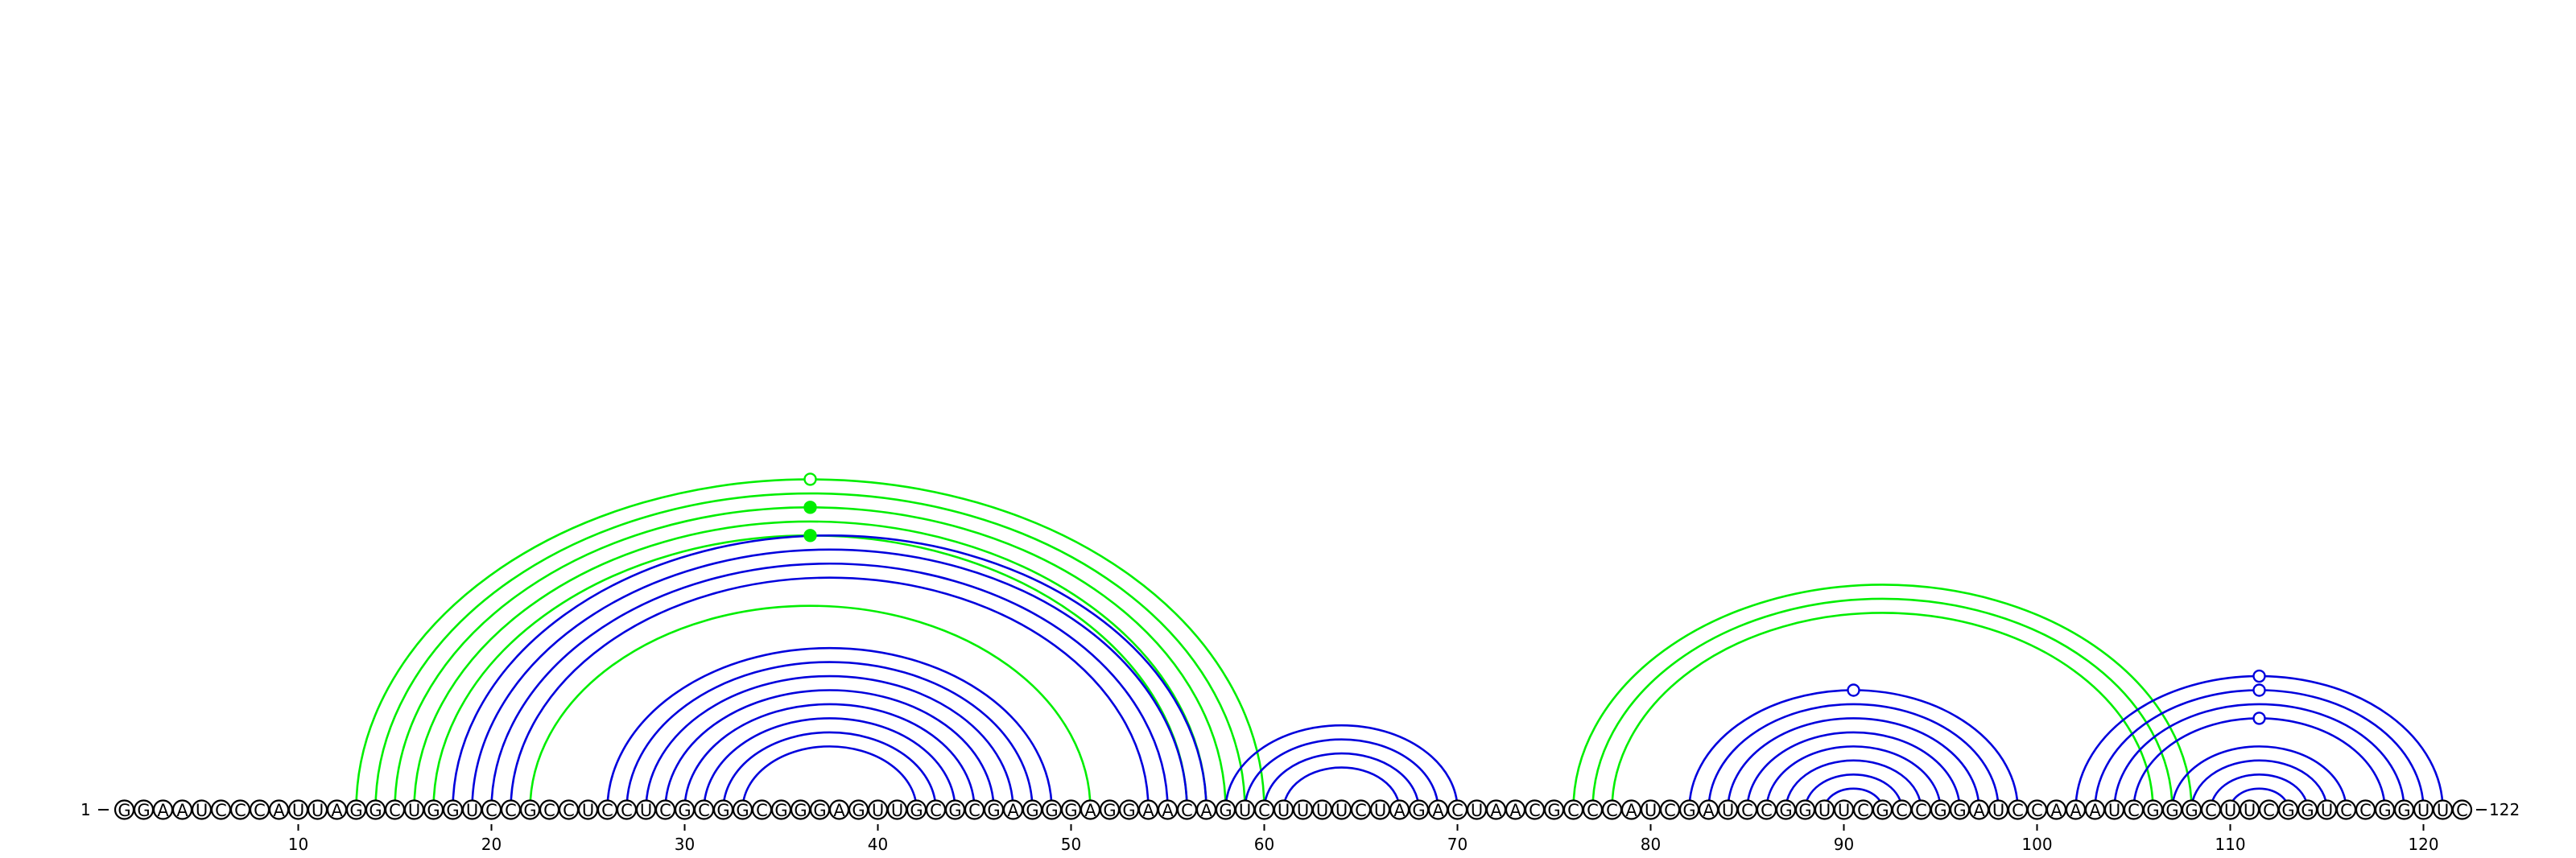 The height and width of the screenshot is (858, 2576). I want to click on tick-label: 60, so click(1264, 845).